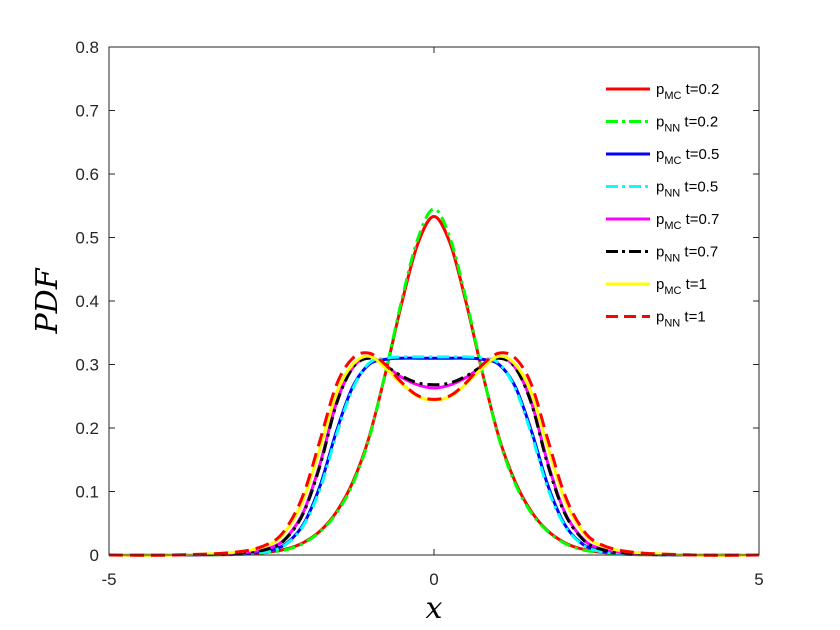  What do you see at coordinates (687, 254) in the screenshot?
I see `legend-label-6: pNN t=0.7` at bounding box center [687, 254].